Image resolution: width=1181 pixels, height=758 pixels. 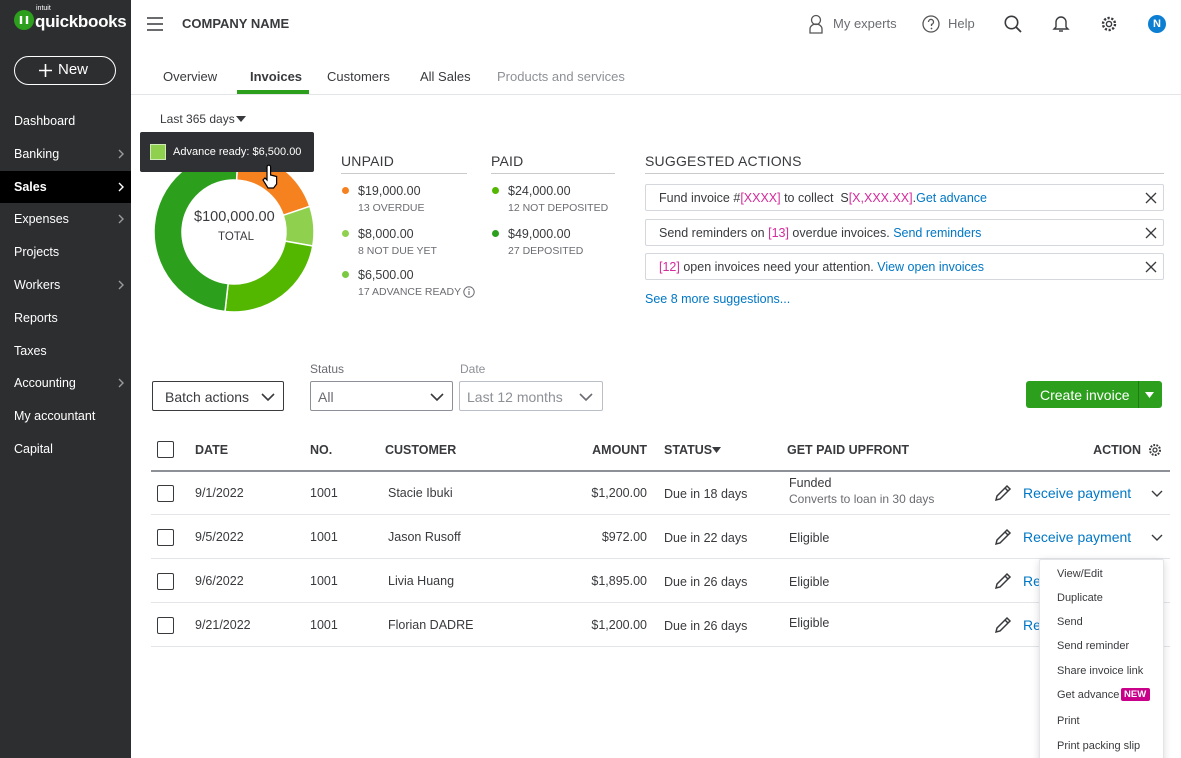 I want to click on search-icon, so click(x=1013, y=24).